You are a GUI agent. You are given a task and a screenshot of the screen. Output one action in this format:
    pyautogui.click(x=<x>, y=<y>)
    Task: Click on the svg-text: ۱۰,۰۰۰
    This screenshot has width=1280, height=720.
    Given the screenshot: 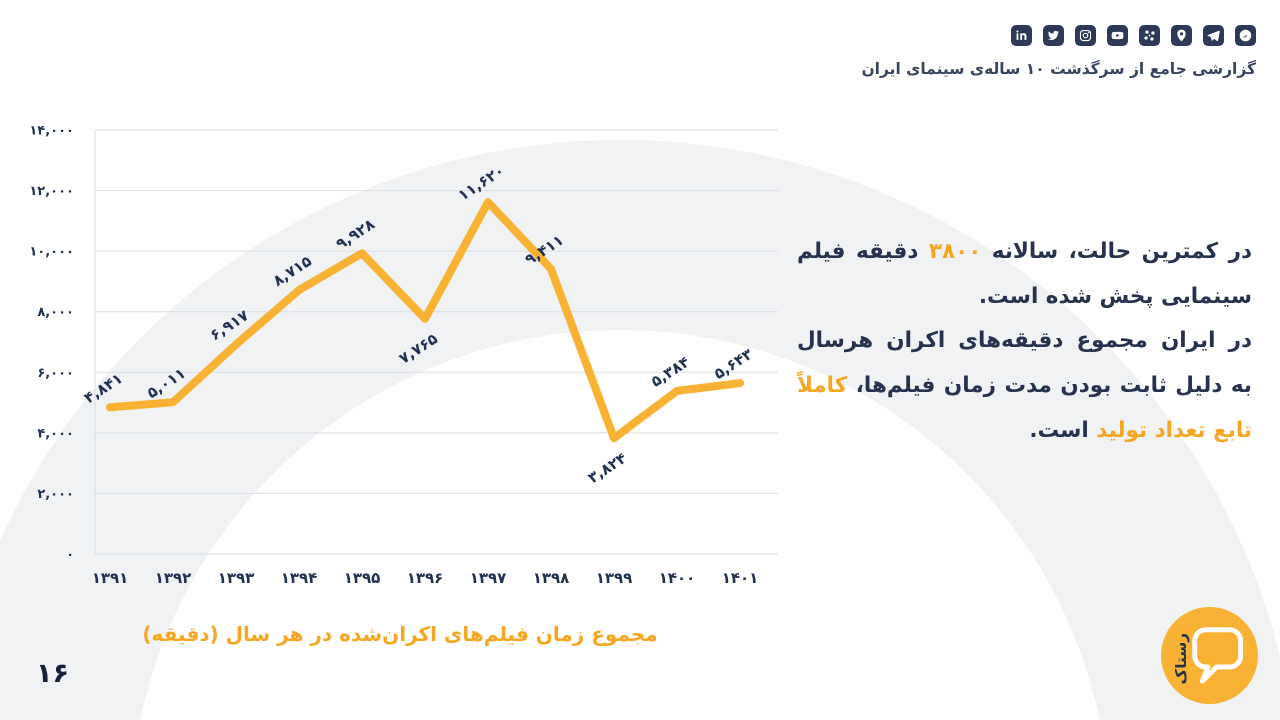 What is the action you would take?
    pyautogui.click(x=51, y=252)
    